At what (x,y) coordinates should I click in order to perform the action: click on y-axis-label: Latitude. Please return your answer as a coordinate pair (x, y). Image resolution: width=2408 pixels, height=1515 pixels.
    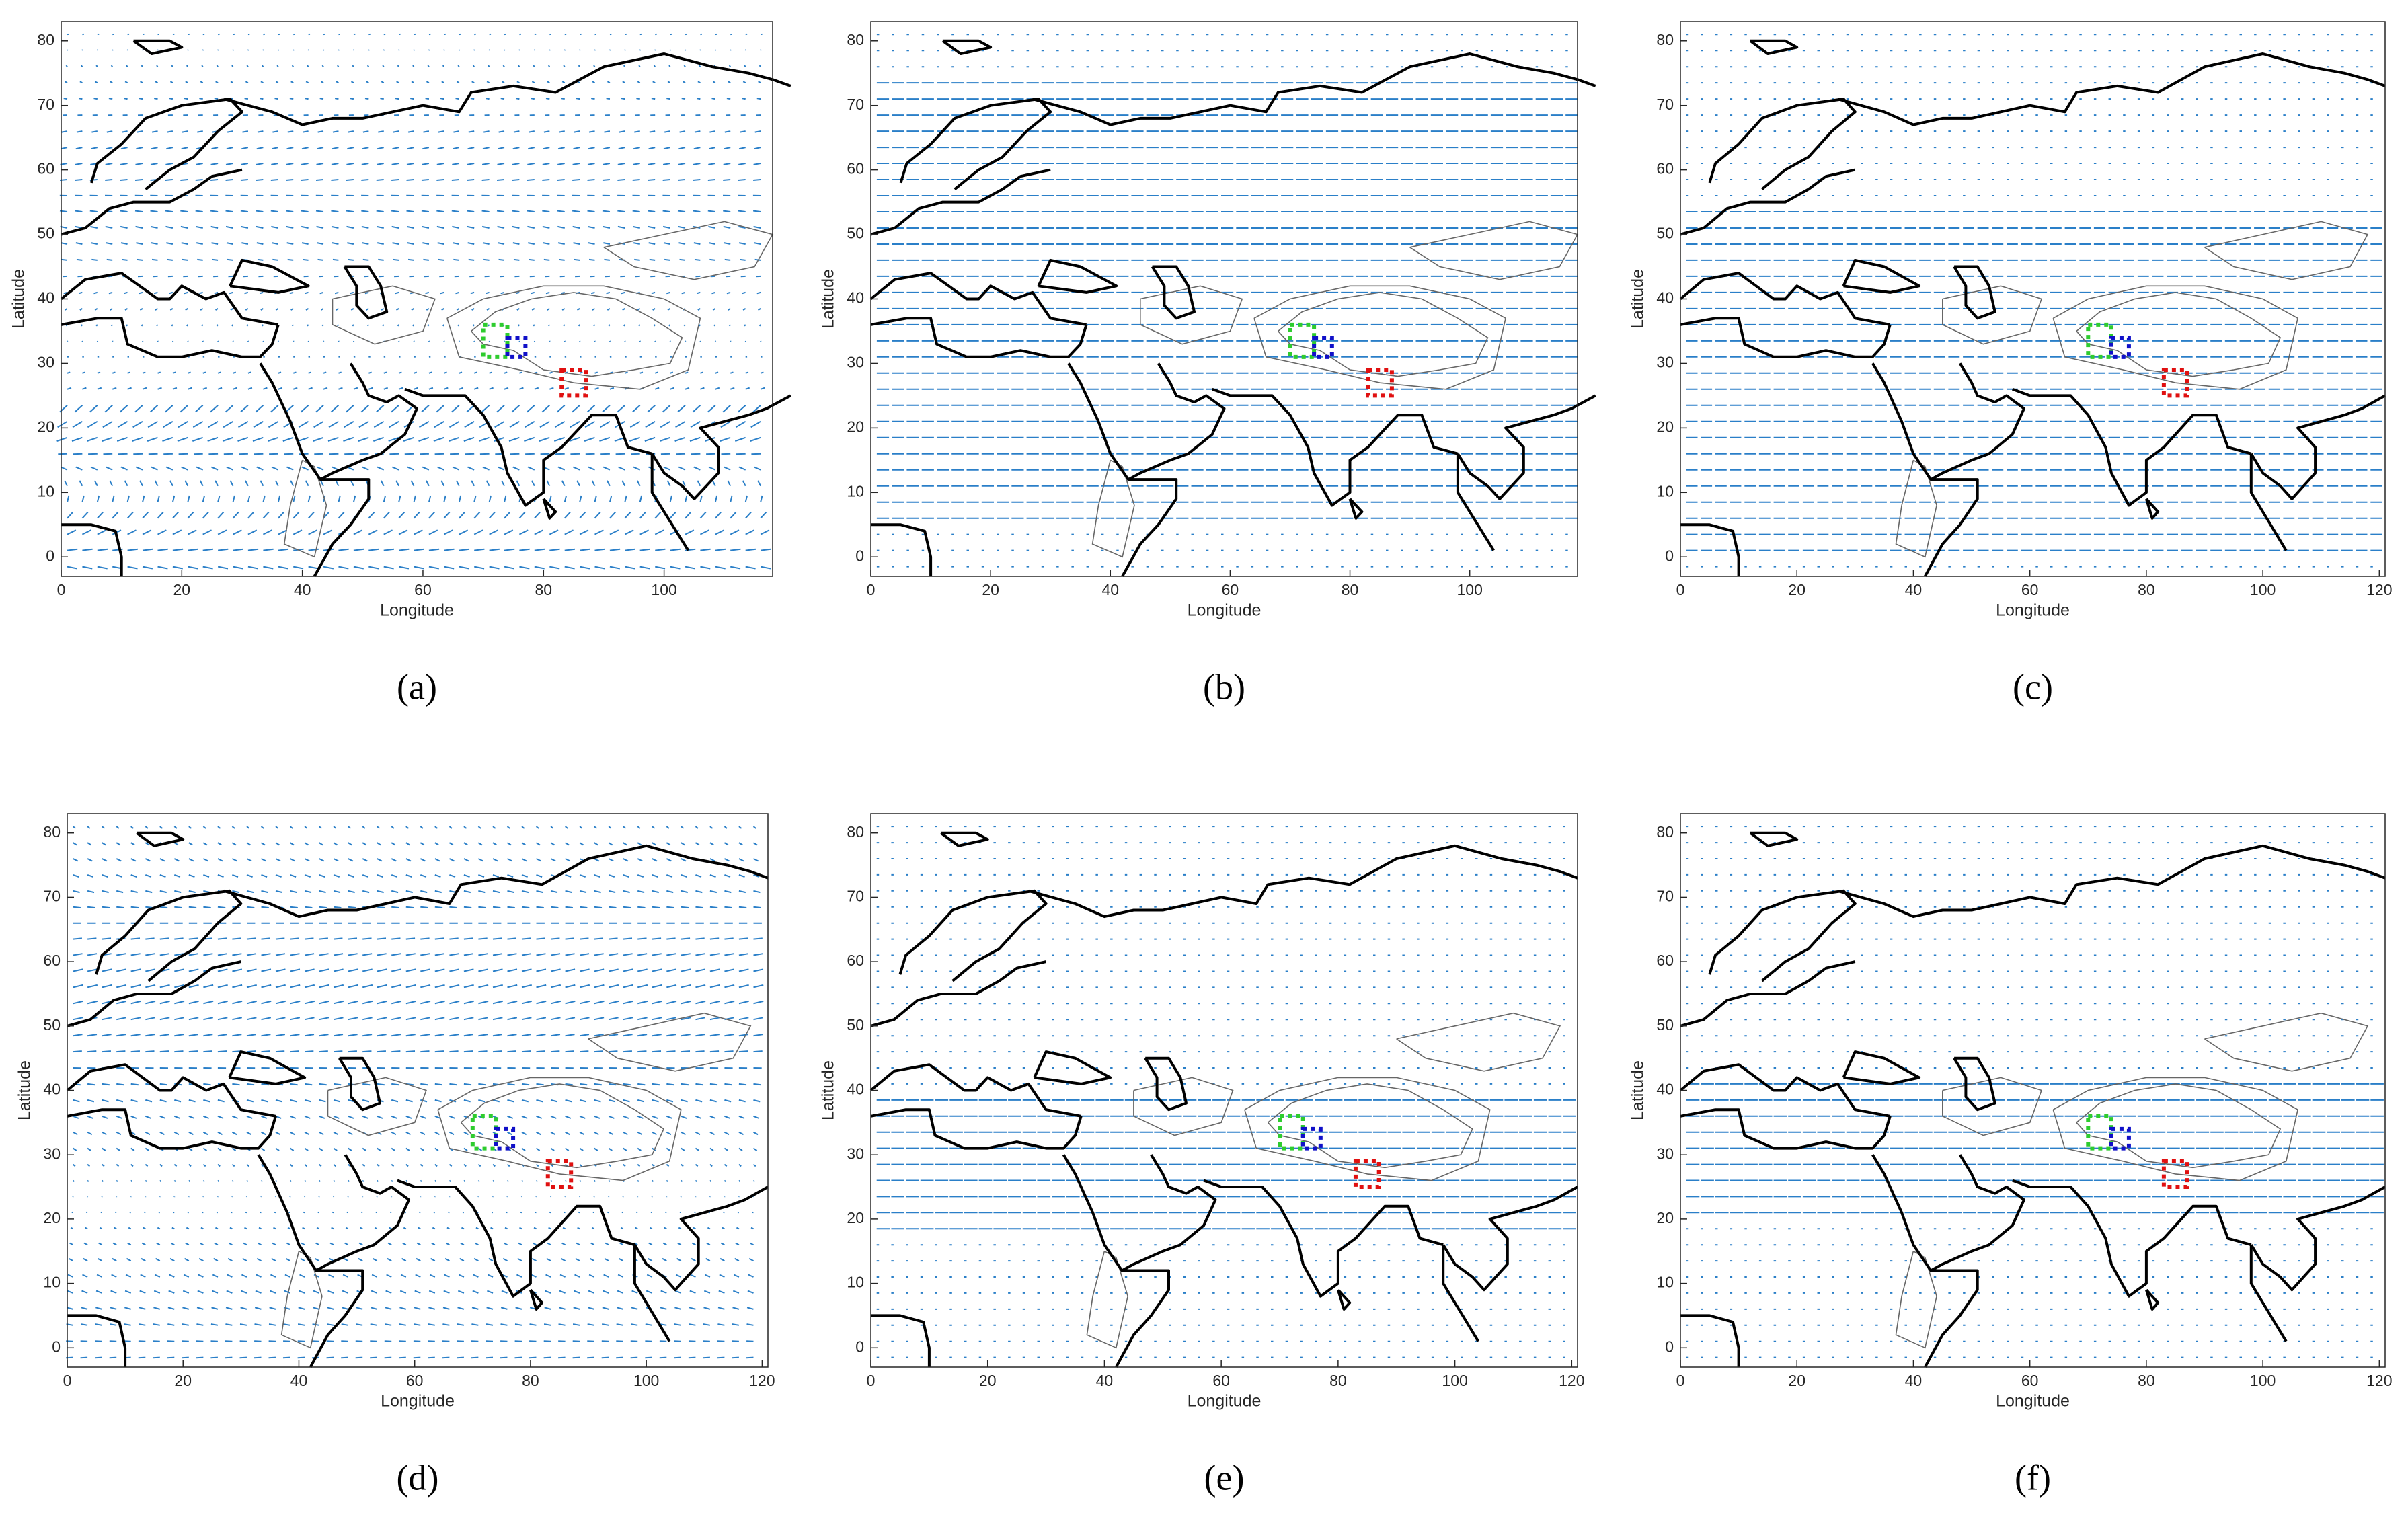
    Looking at the image, I should click on (829, 1090).